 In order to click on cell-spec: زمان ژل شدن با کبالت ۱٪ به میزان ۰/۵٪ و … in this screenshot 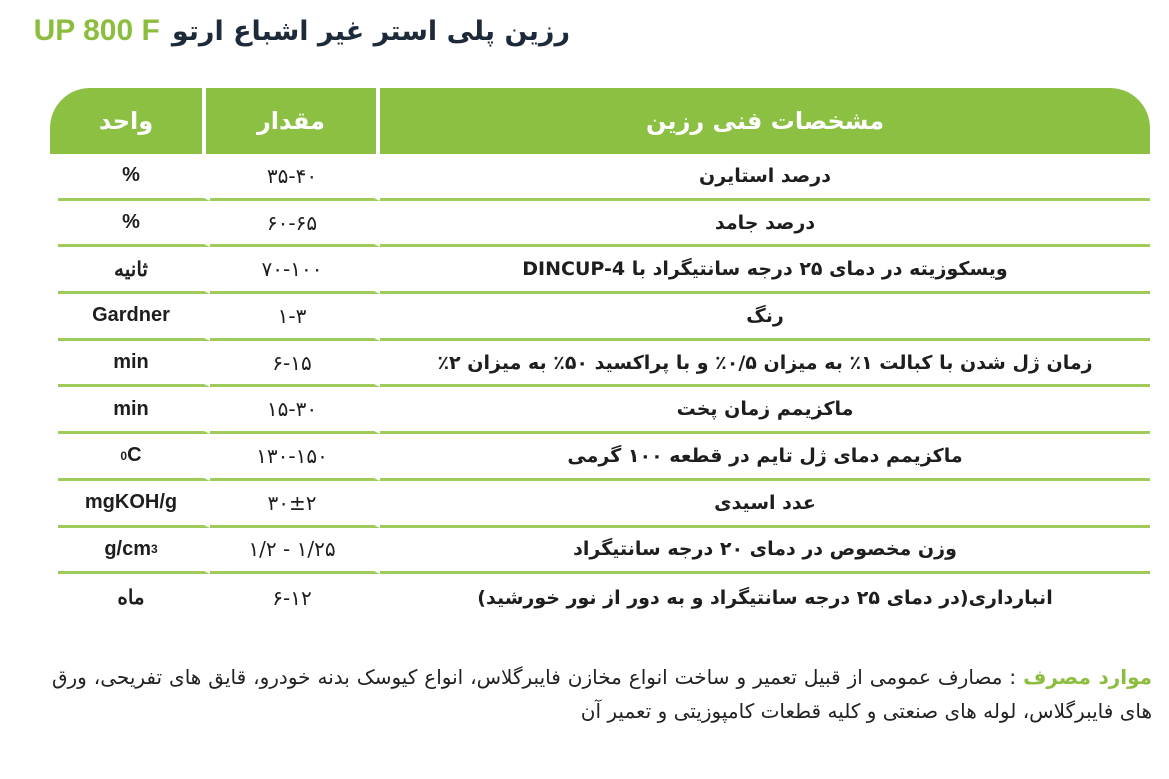, I will do `click(765, 364)`.